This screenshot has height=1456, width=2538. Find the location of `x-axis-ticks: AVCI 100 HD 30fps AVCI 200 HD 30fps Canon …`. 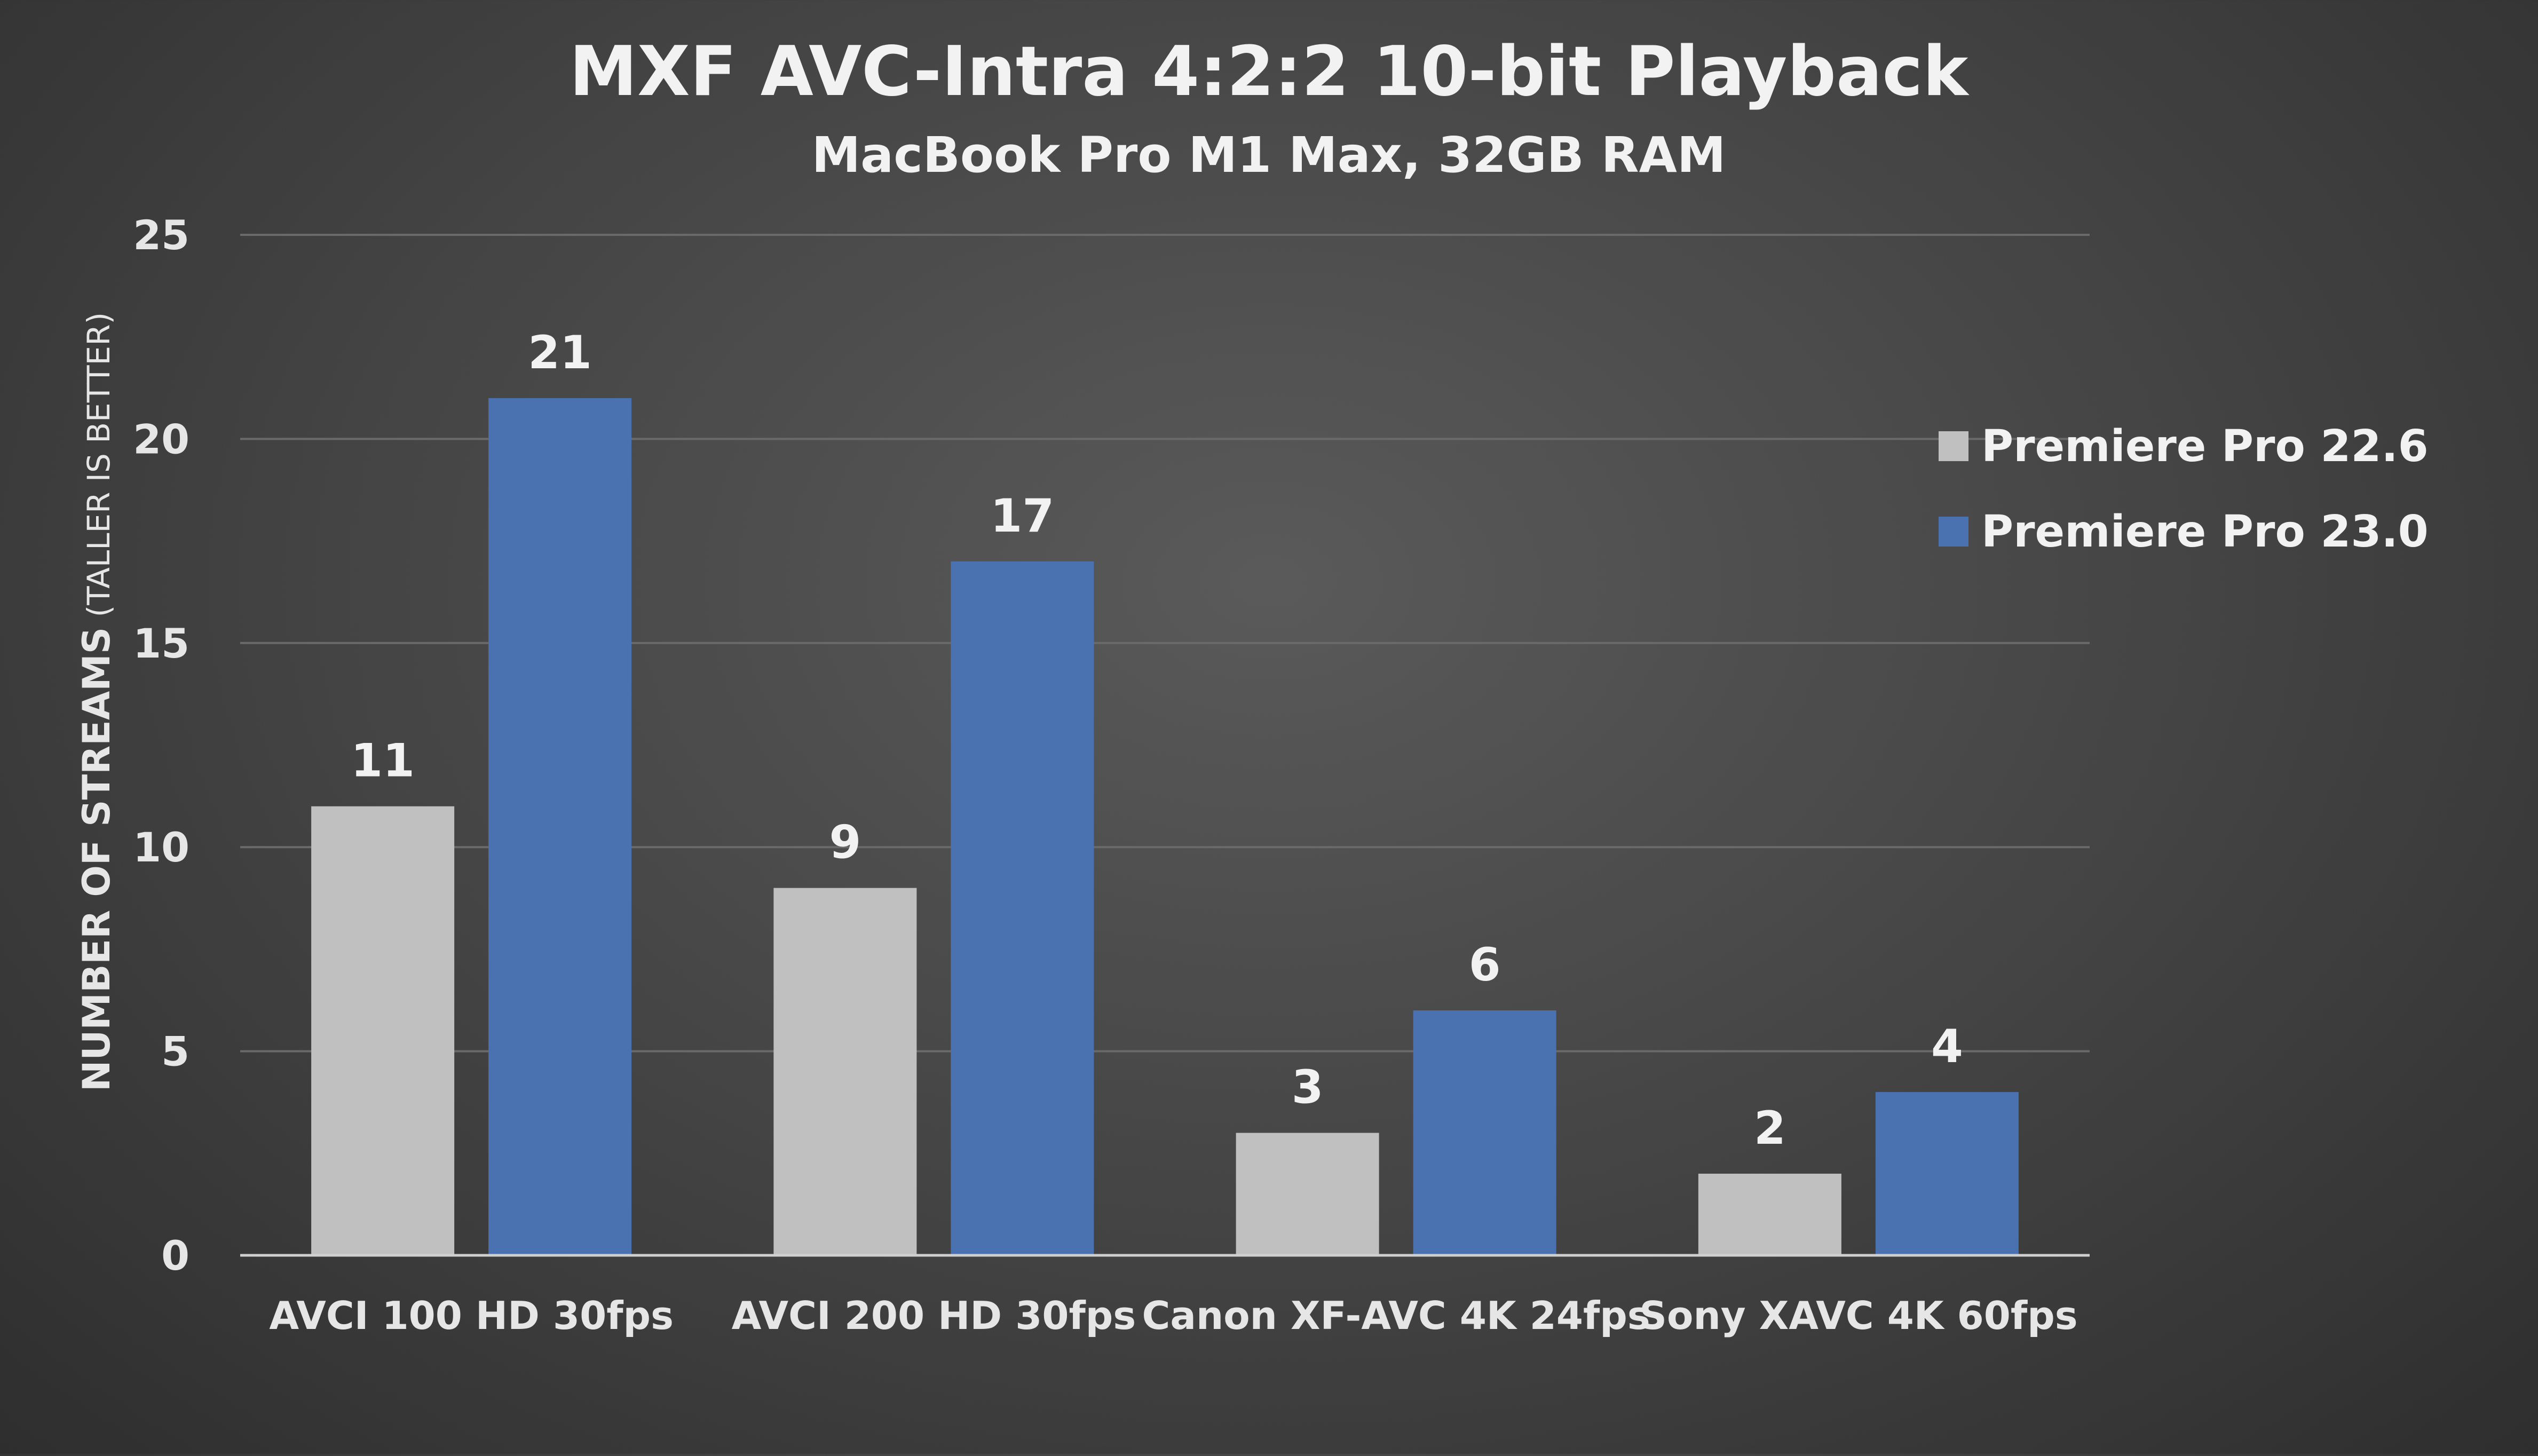

x-axis-ticks: AVCI 100 HD 30fps AVCI 200 HD 30fps Canon … is located at coordinates (1173, 1315).